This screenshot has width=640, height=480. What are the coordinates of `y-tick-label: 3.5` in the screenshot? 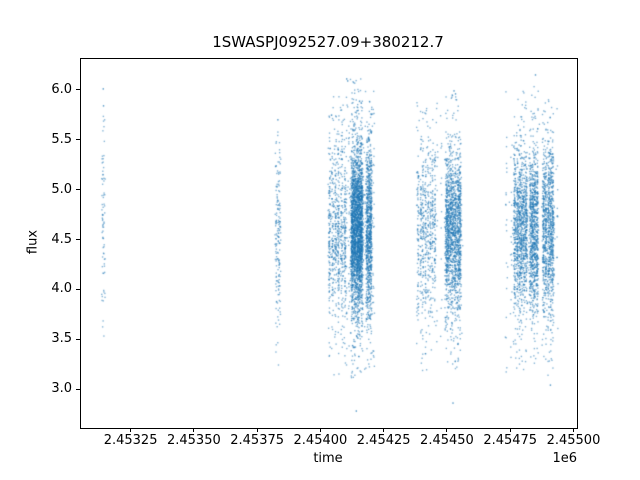 It's located at (61, 339).